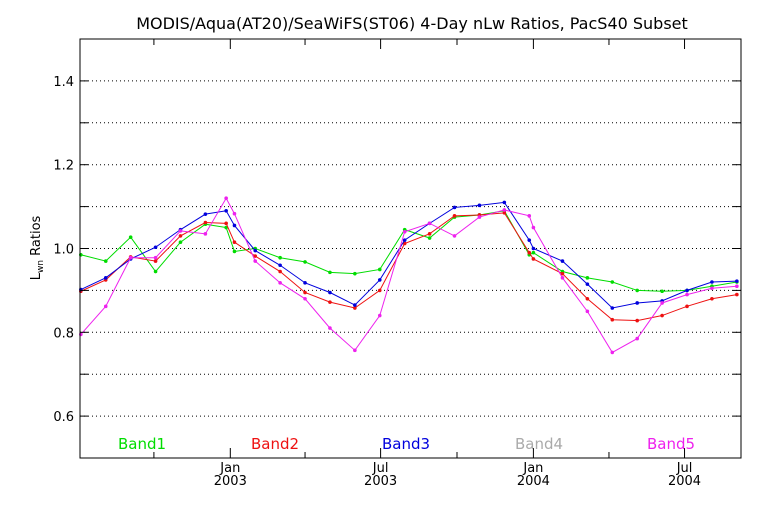 The width and height of the screenshot is (768, 512). I want to click on legend-band4: Band4, so click(539, 444).